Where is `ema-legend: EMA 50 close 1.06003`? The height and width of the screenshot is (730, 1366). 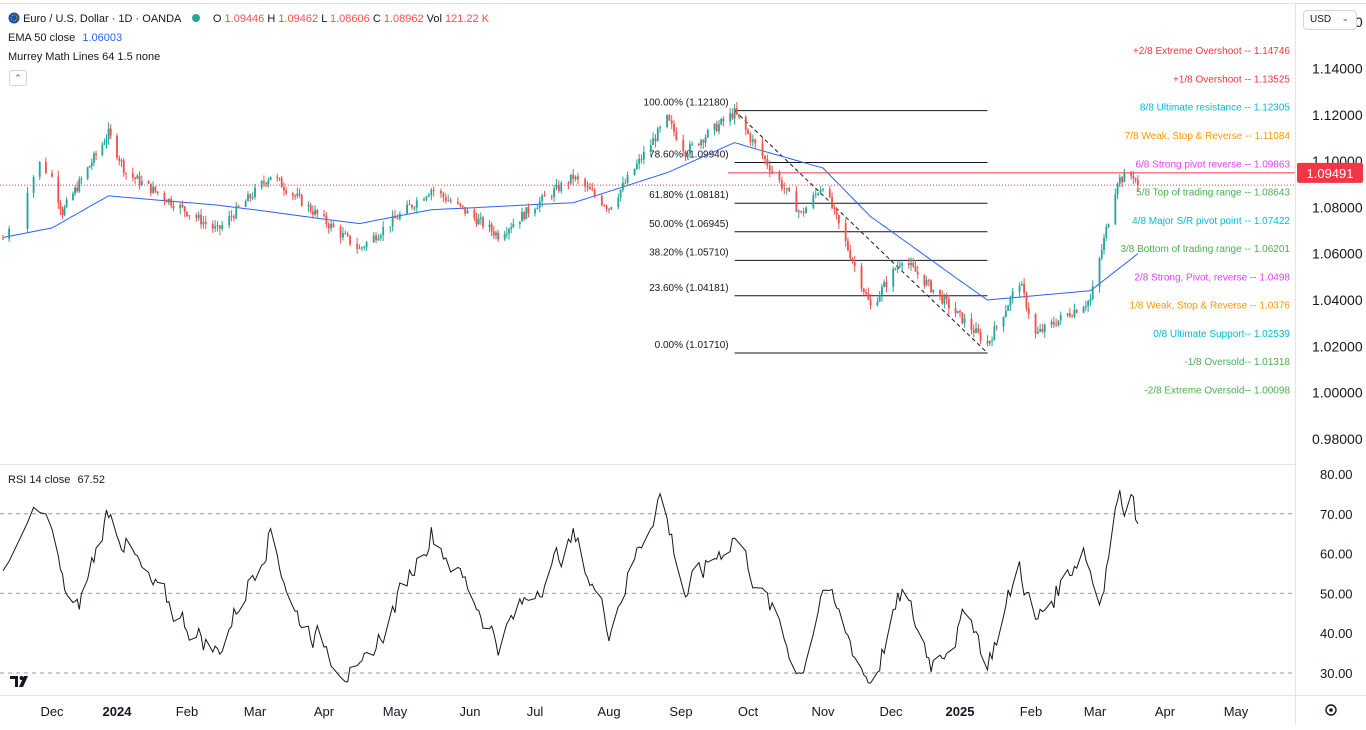 ema-legend: EMA 50 close 1.06003 is located at coordinates (65, 38).